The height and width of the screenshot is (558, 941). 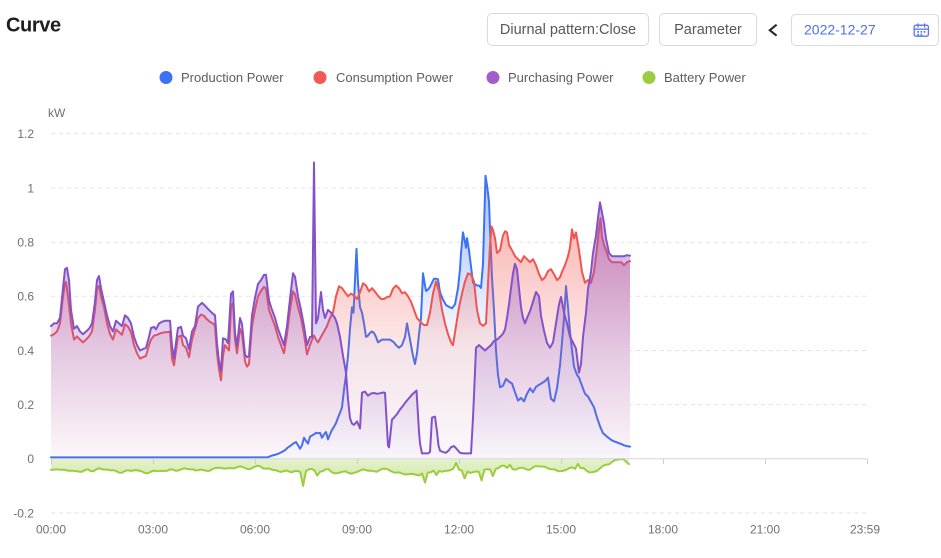 What do you see at coordinates (153, 530) in the screenshot?
I see `svg-text: 03:00` at bounding box center [153, 530].